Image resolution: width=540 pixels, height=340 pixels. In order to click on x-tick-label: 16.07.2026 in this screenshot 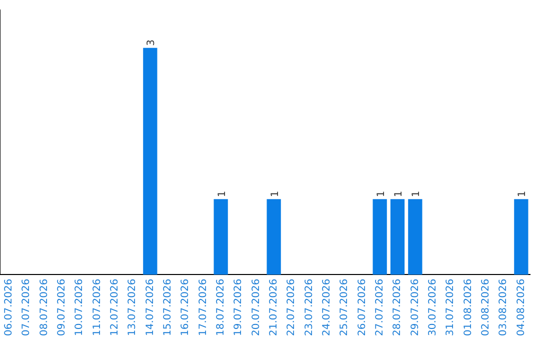, I will do `click(186, 307)`.